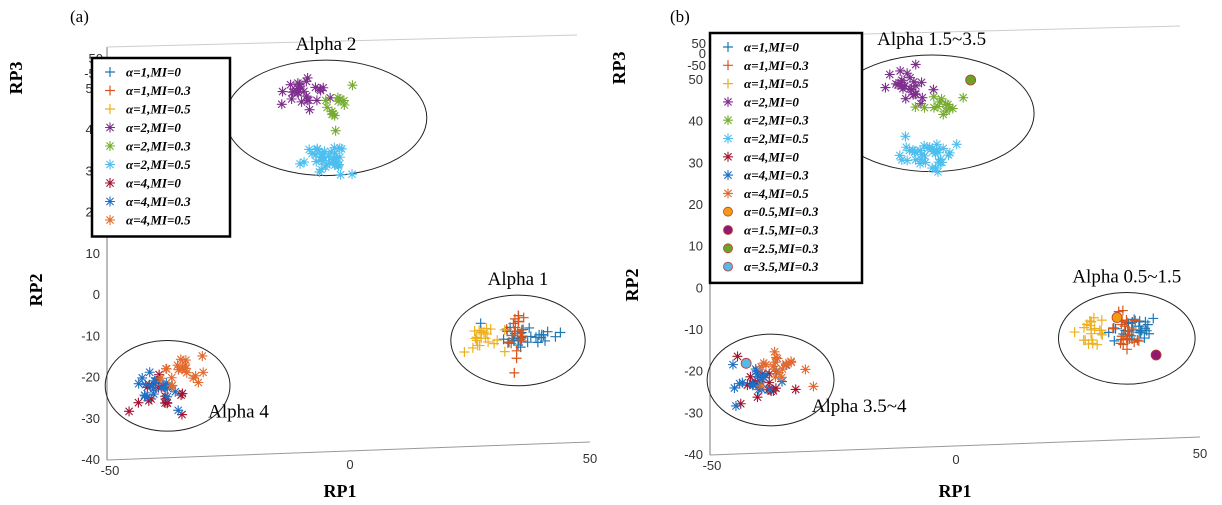 This screenshot has height=505, width=1222. What do you see at coordinates (79, 16) in the screenshot?
I see `panel-label: (a)` at bounding box center [79, 16].